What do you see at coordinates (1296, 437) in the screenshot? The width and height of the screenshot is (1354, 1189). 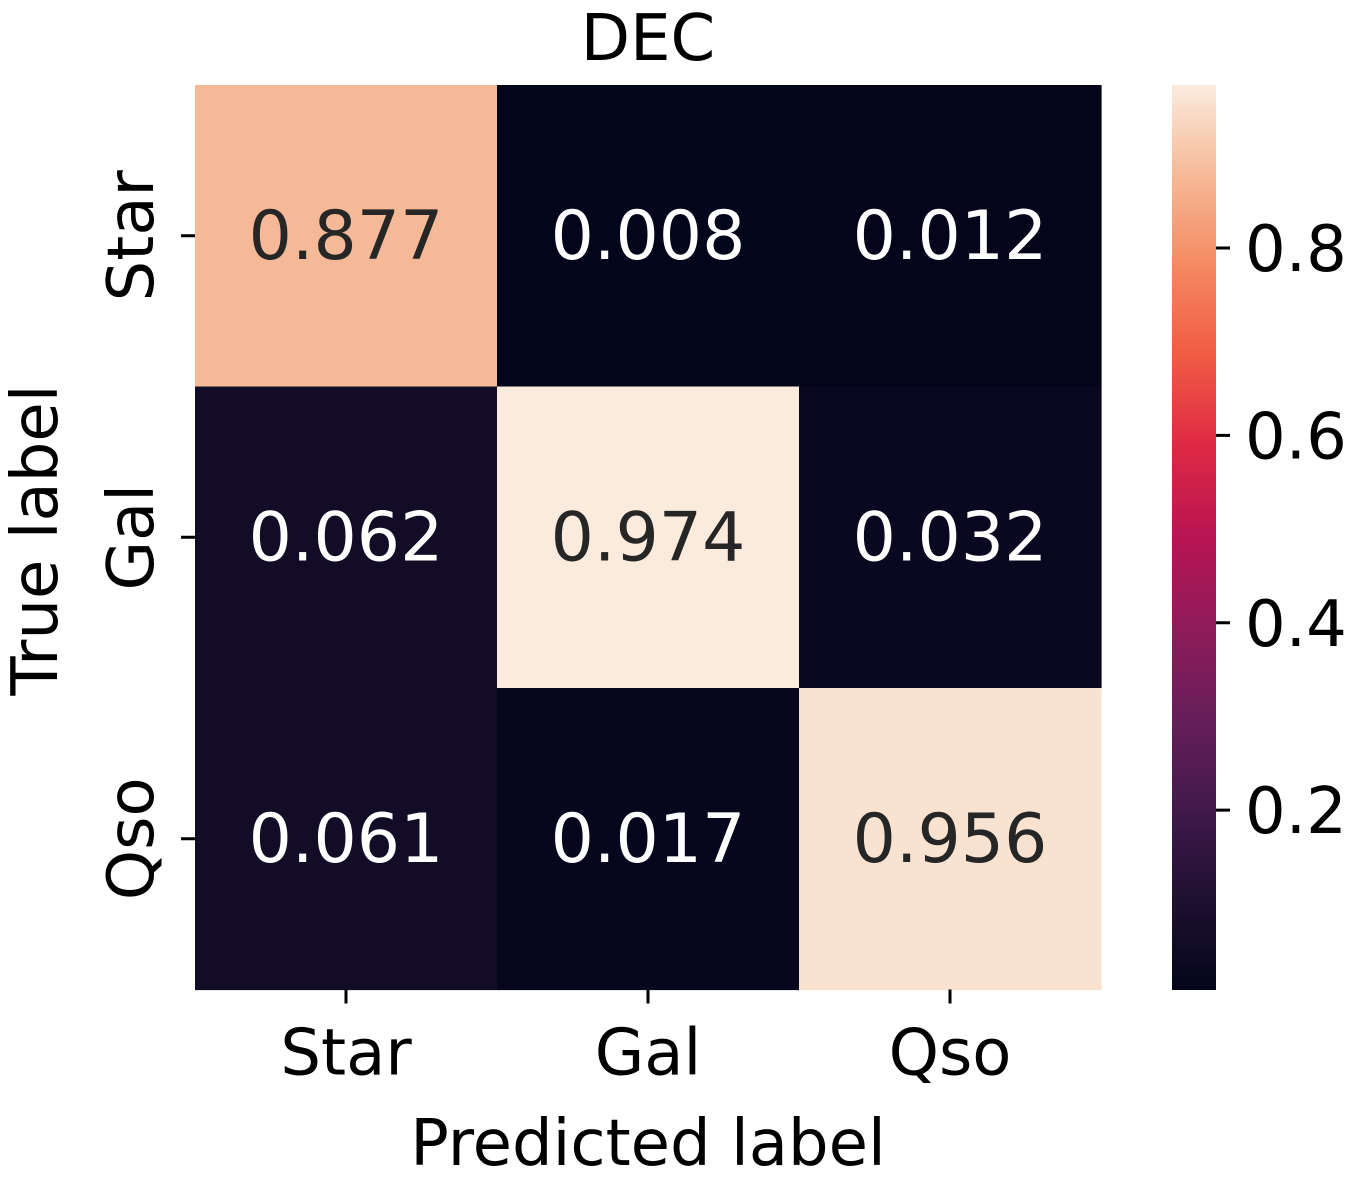 I see `colorbar-tick-label: 0.6` at bounding box center [1296, 437].